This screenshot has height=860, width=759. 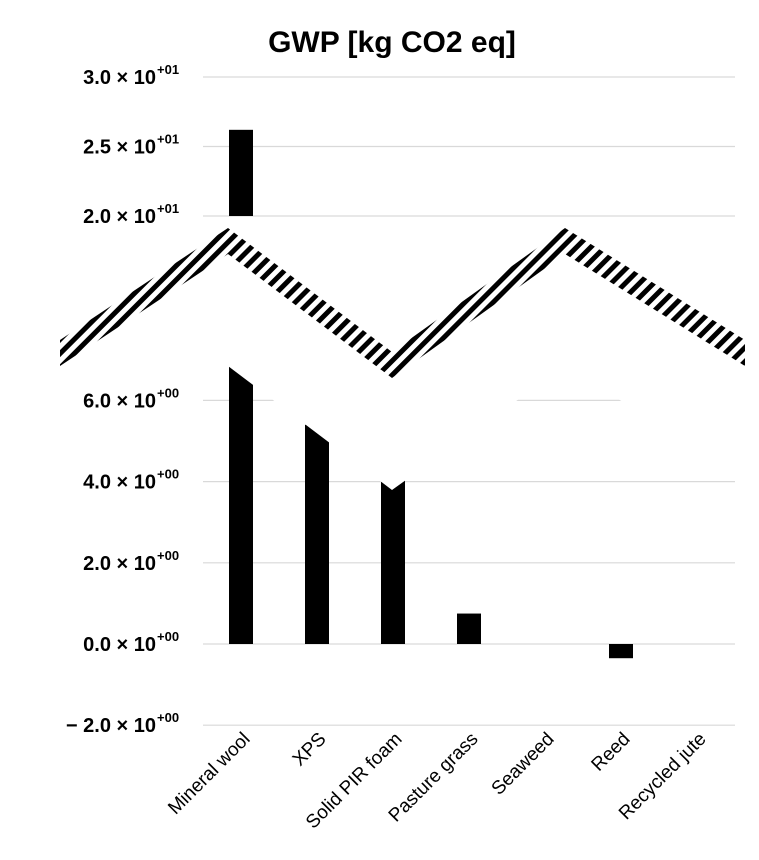 What do you see at coordinates (241, 501) in the screenshot?
I see `bar-lower-segment` at bounding box center [241, 501].